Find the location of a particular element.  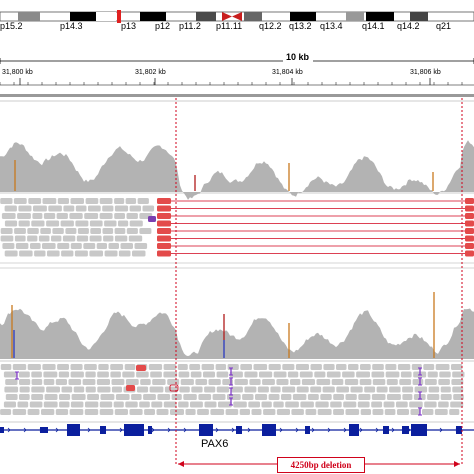

band-label: p12 is located at coordinates (163, 26).